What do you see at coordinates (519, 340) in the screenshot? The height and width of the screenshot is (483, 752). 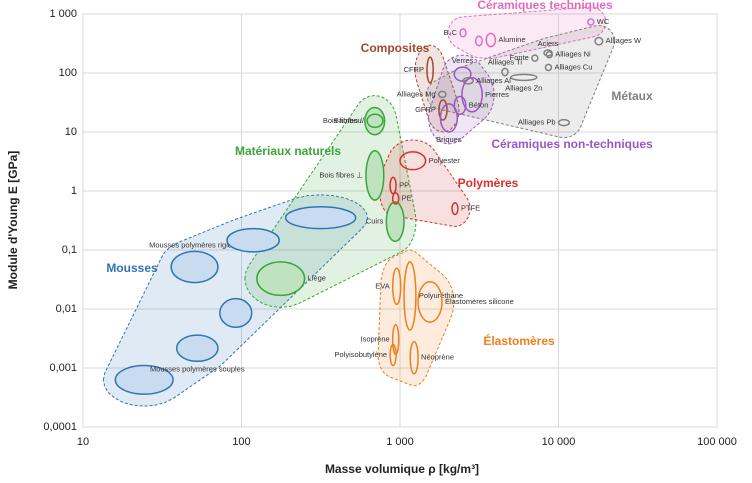 I see `family-label: Élastomères` at bounding box center [519, 340].